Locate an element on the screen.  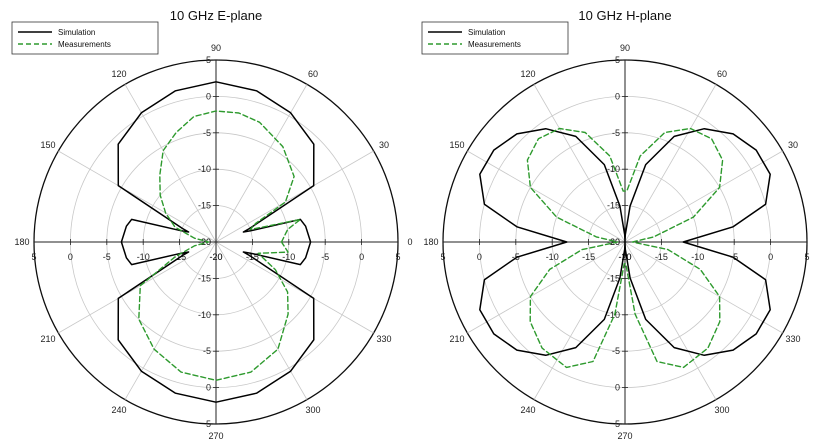
chart-title: 10 GHz H-plane is located at coordinates (624, 15).